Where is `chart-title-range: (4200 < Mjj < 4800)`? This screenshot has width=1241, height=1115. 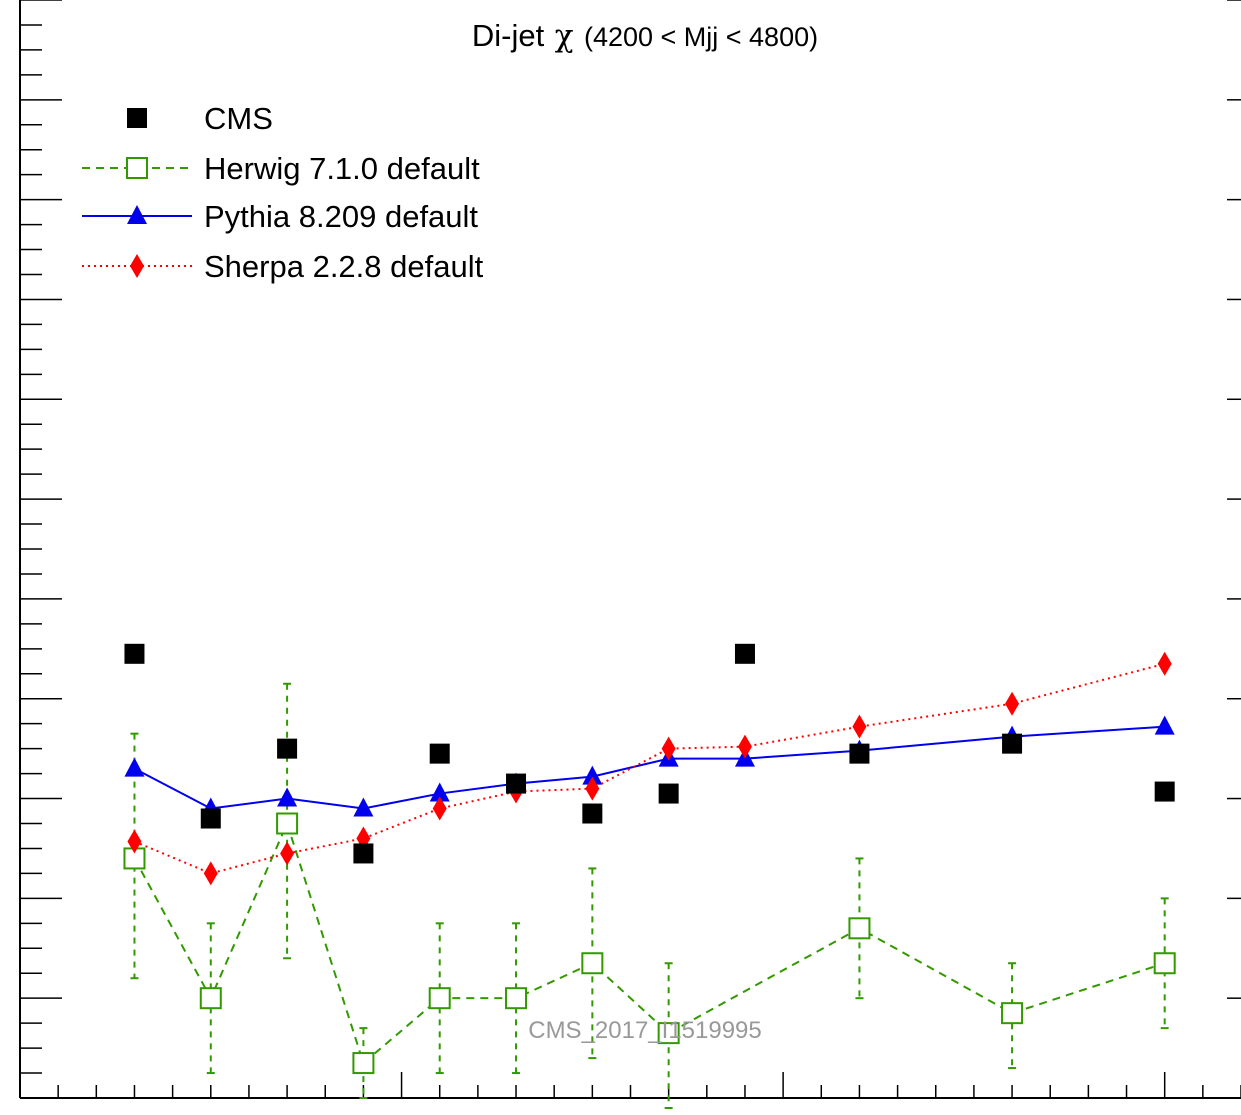
chart-title-range: (4200 < Mjj < 4800) is located at coordinates (701, 37).